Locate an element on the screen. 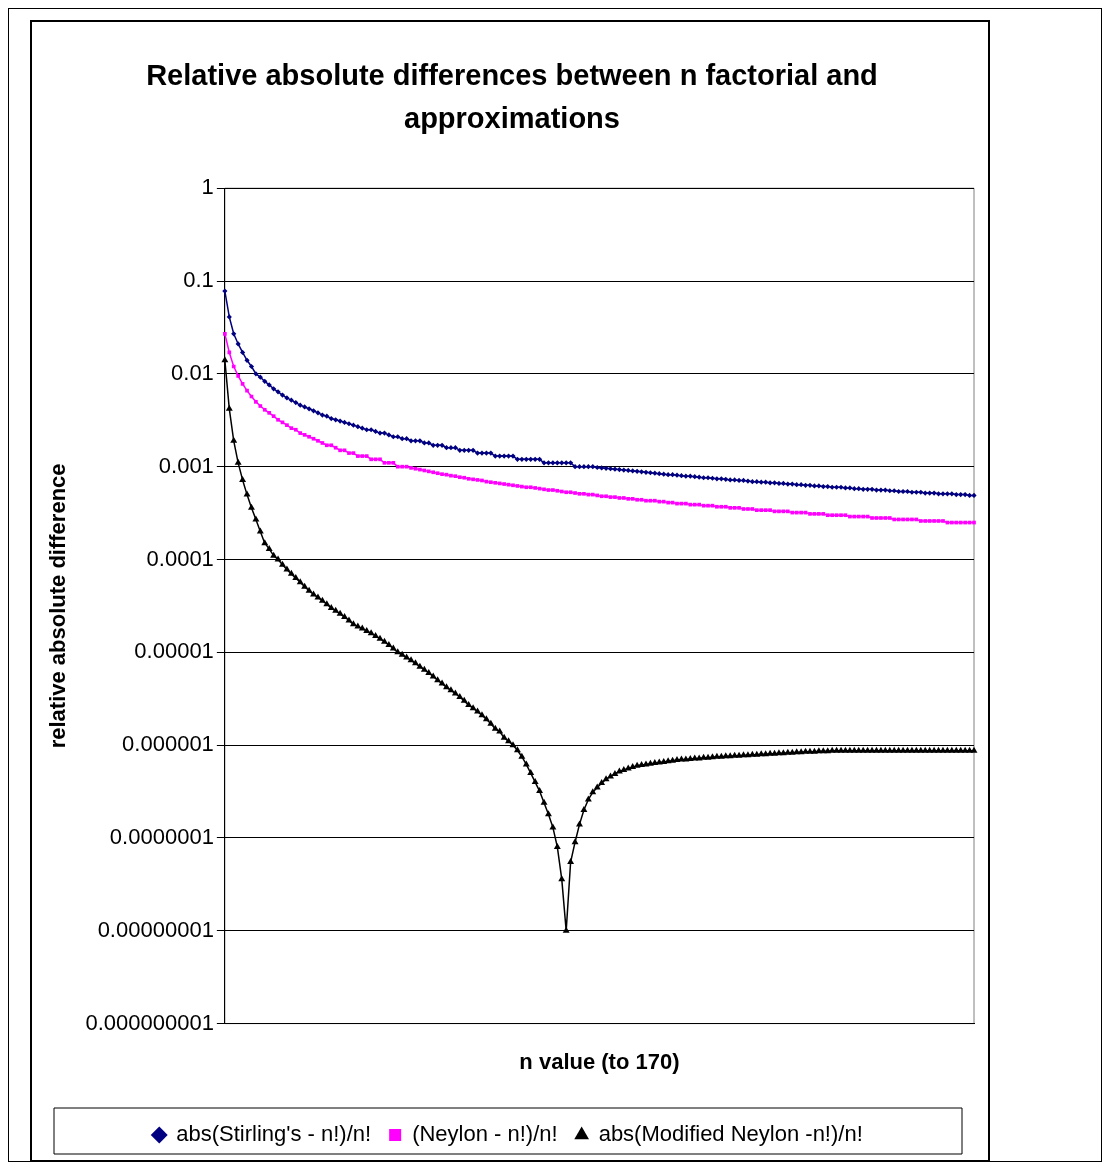 This screenshot has height=1167, width=1109. x-axis-title: n value (to 170) is located at coordinates (599, 1061).